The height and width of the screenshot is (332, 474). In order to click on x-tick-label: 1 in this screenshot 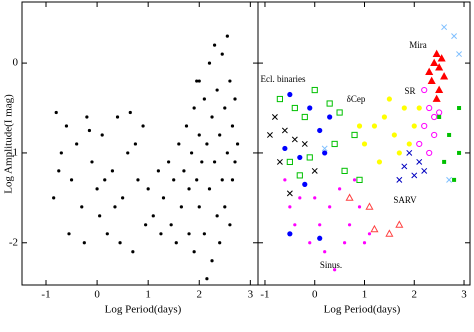, I will do `click(148, 295)`.